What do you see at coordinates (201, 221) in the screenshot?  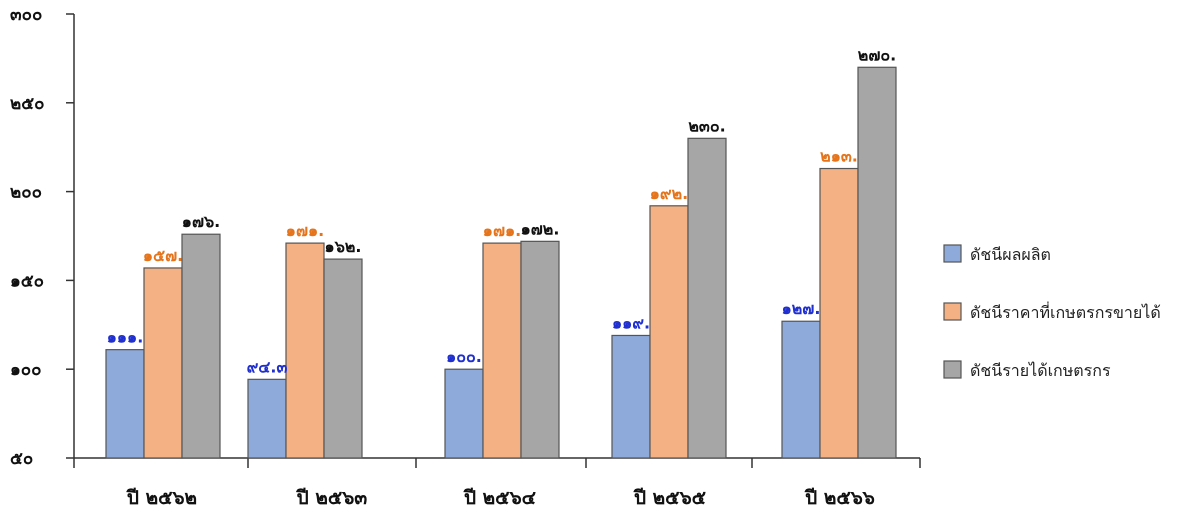 I see `data-label: ๑๗๖.` at bounding box center [201, 221].